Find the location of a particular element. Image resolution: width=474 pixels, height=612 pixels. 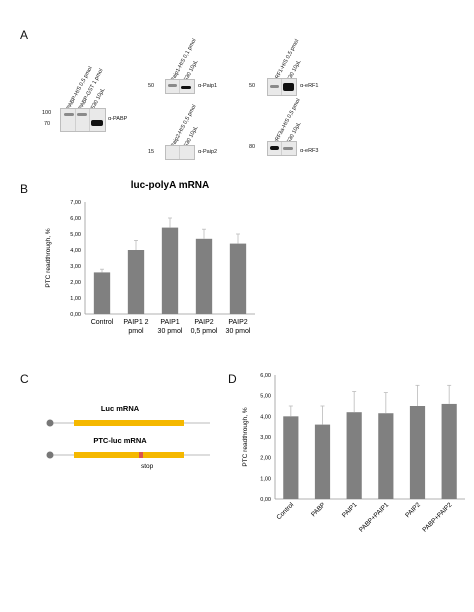

x-tick-label: PABP is located at coordinates (318, 509).